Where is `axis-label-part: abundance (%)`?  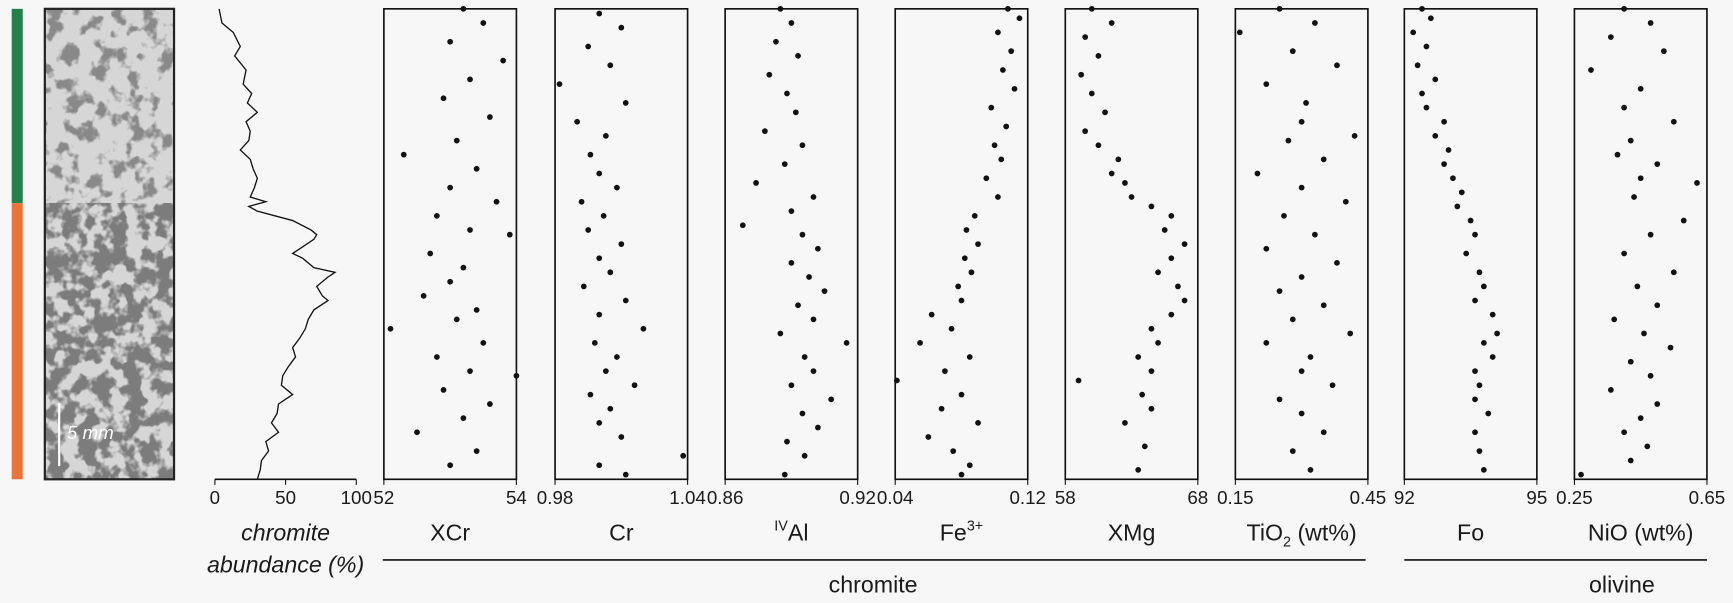
axis-label-part: abundance (%) is located at coordinates (285, 565).